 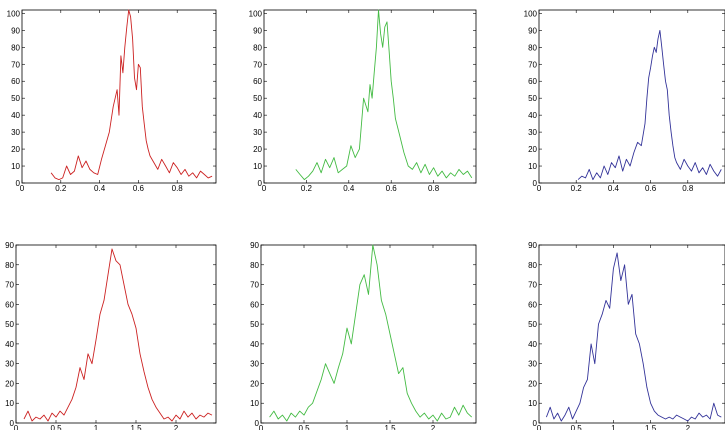 I want to click on chart-panel-top-left: 0 10 20 30 40 50 60 70 80 90 100 0 0.2 0.4 0.6 0.8, so click(x=112, y=101).